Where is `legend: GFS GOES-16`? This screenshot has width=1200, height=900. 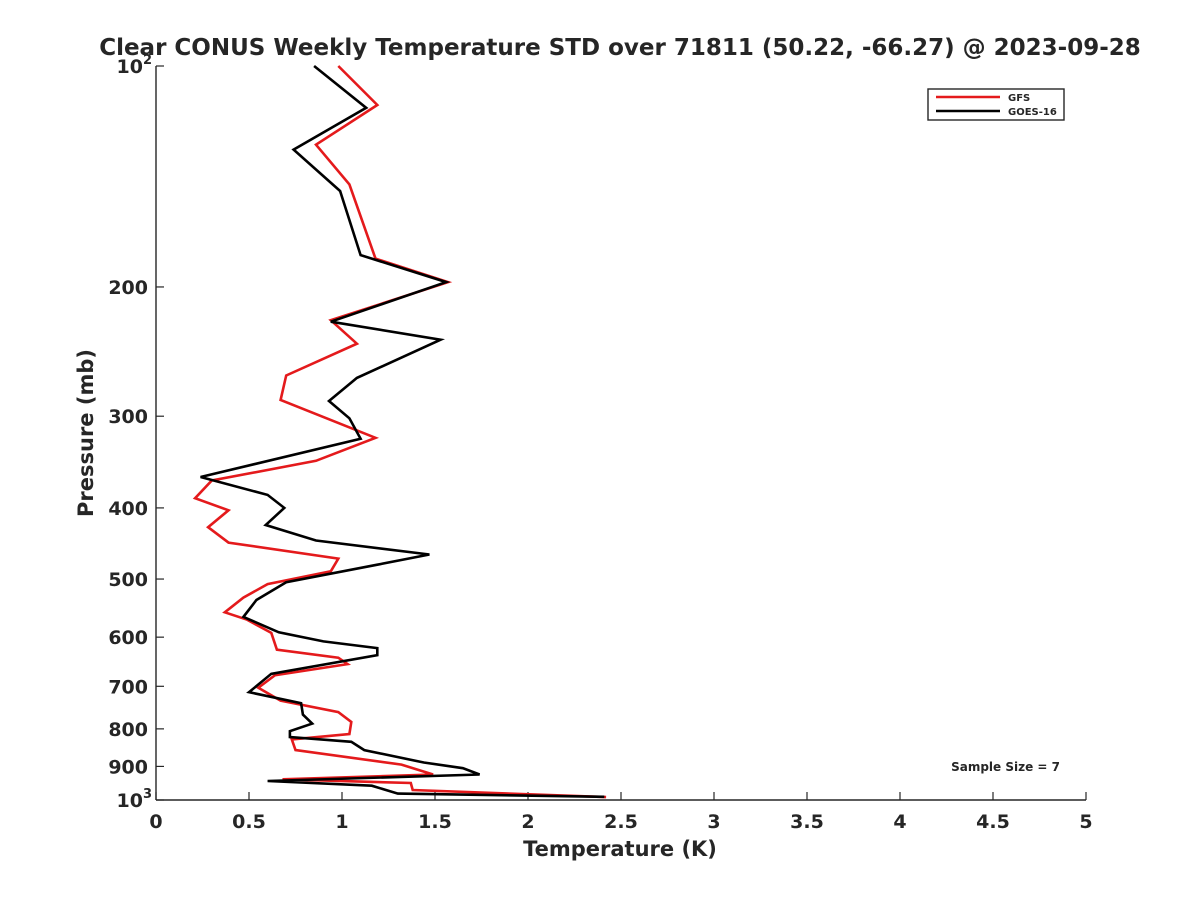
legend: GFS GOES-16 is located at coordinates (996, 104).